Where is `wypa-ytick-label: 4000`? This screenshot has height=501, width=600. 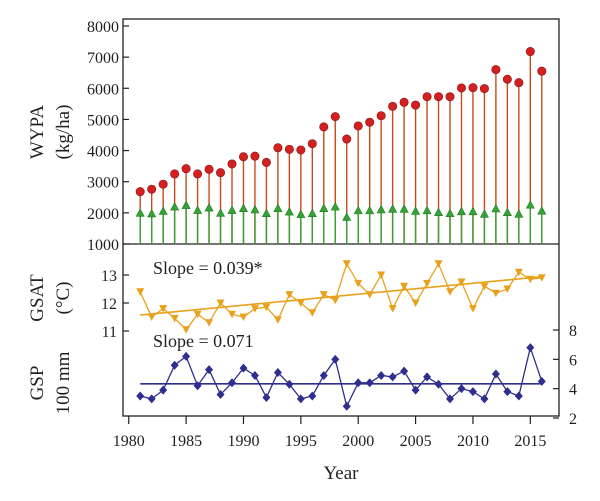
wypa-ytick-label: 4000 is located at coordinates (103, 152).